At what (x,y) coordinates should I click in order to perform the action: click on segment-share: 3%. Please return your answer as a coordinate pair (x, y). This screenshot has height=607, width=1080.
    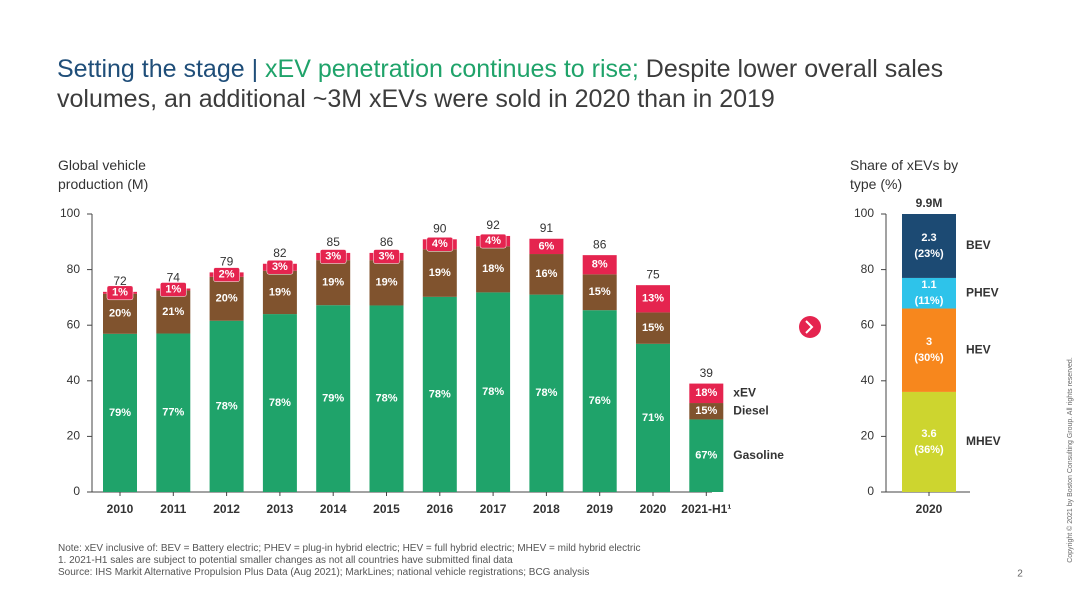
    Looking at the image, I should click on (280, 267).